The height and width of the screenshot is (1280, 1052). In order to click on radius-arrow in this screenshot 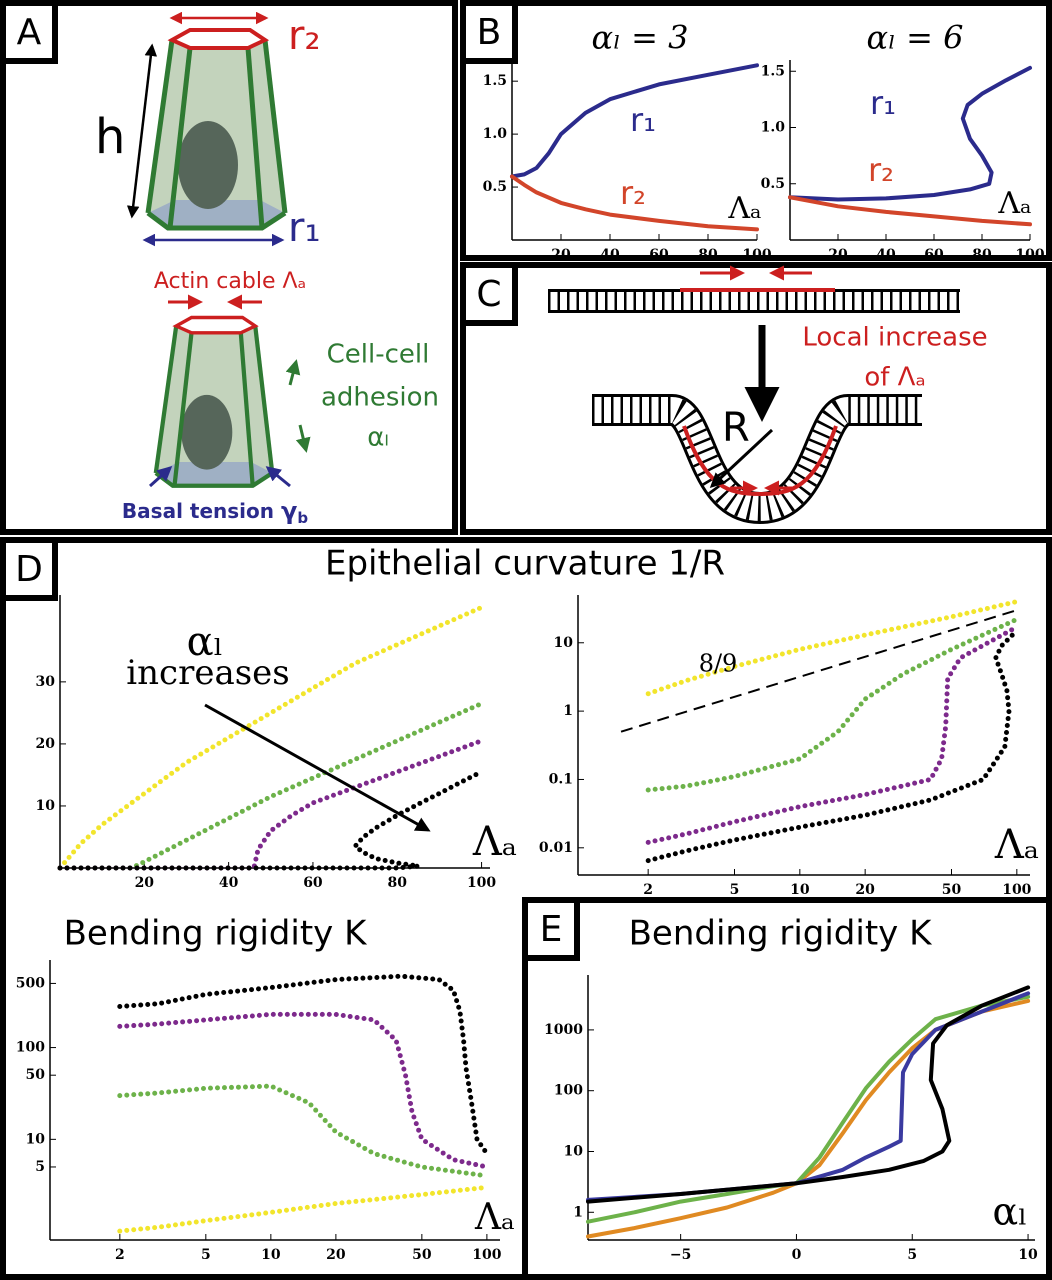, I will do `click(741, 458)`.